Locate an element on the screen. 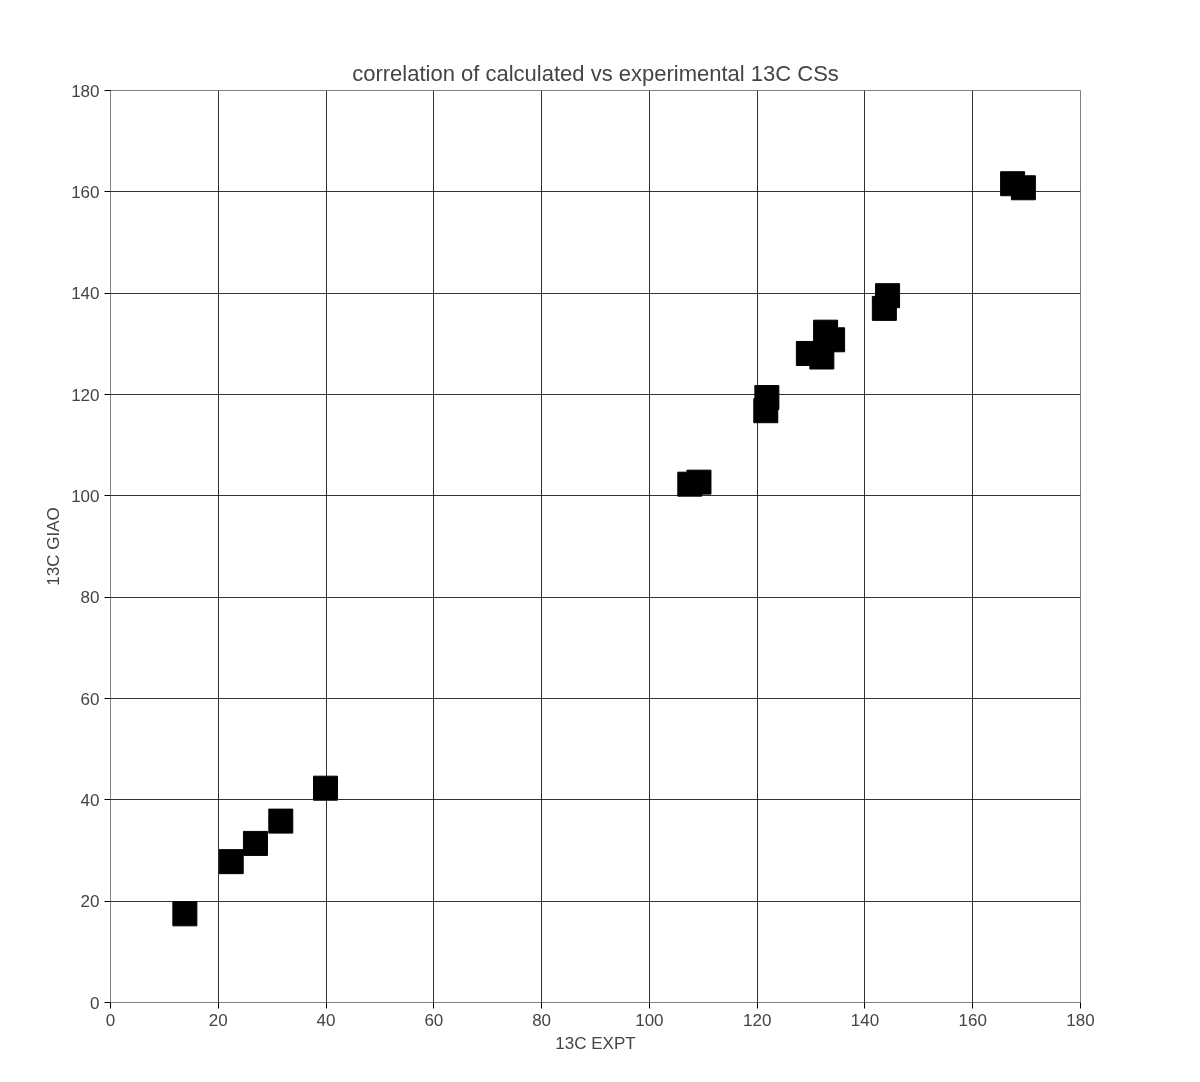 The width and height of the screenshot is (1200, 1082). x-tick-label: 100 is located at coordinates (649, 1020).